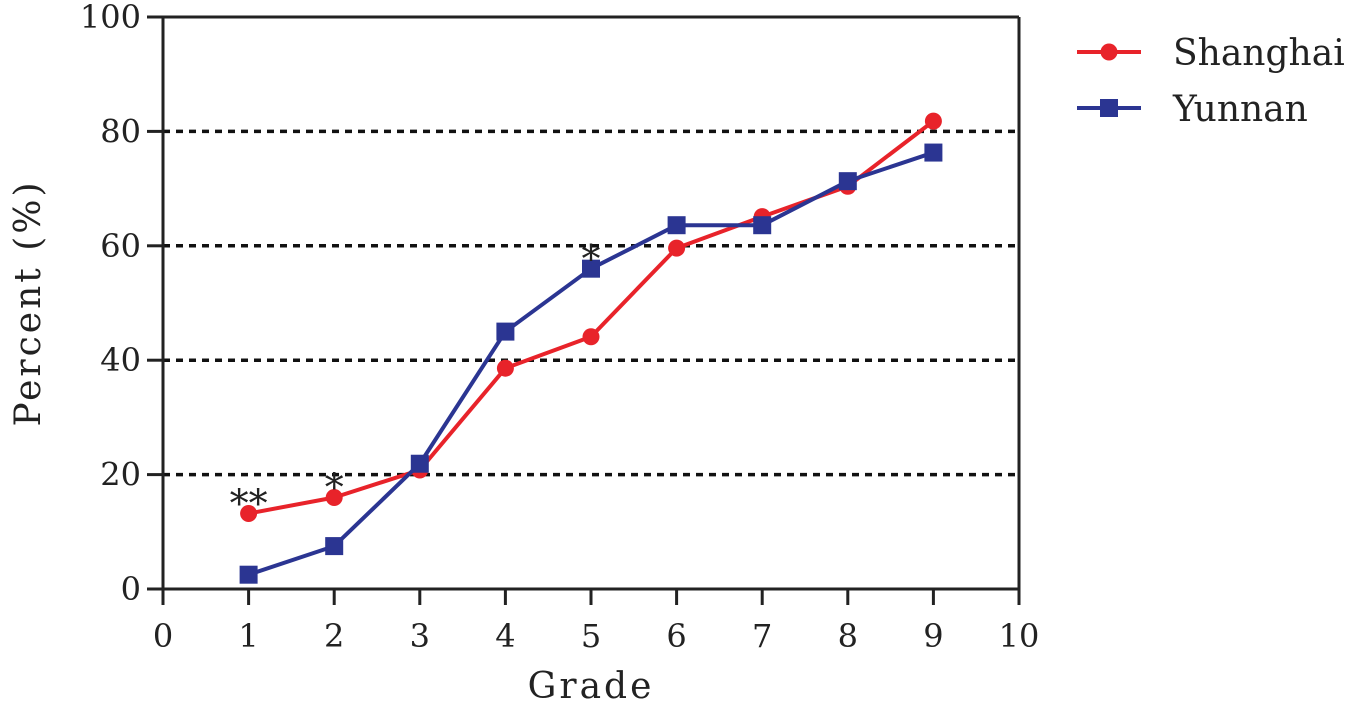  Describe the element at coordinates (933, 636) in the screenshot. I see `x-tick-label: 9` at that location.